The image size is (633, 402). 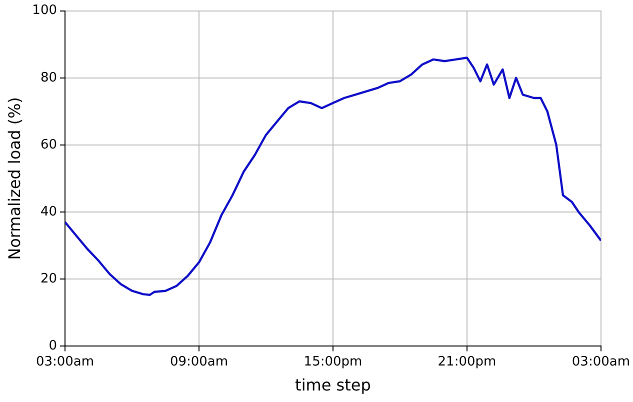 I want to click on x-tick-label: 21:00pm, so click(x=467, y=362).